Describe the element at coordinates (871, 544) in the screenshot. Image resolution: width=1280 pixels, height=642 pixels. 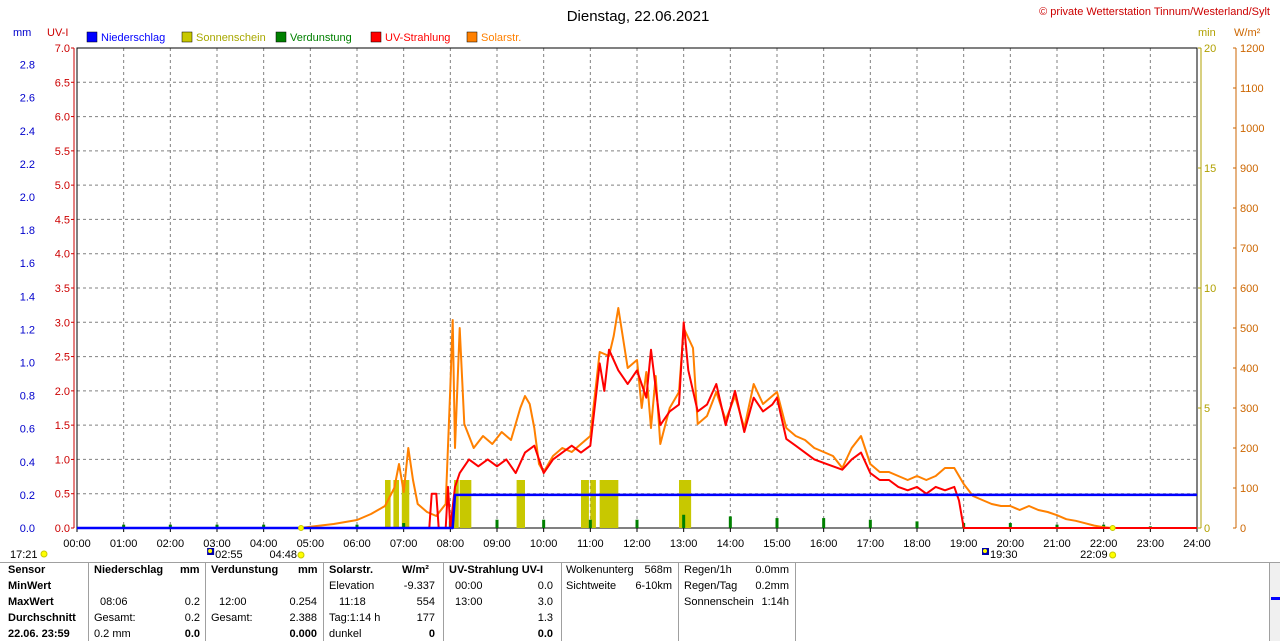
I see `x-tick-label: 17:00` at that location.